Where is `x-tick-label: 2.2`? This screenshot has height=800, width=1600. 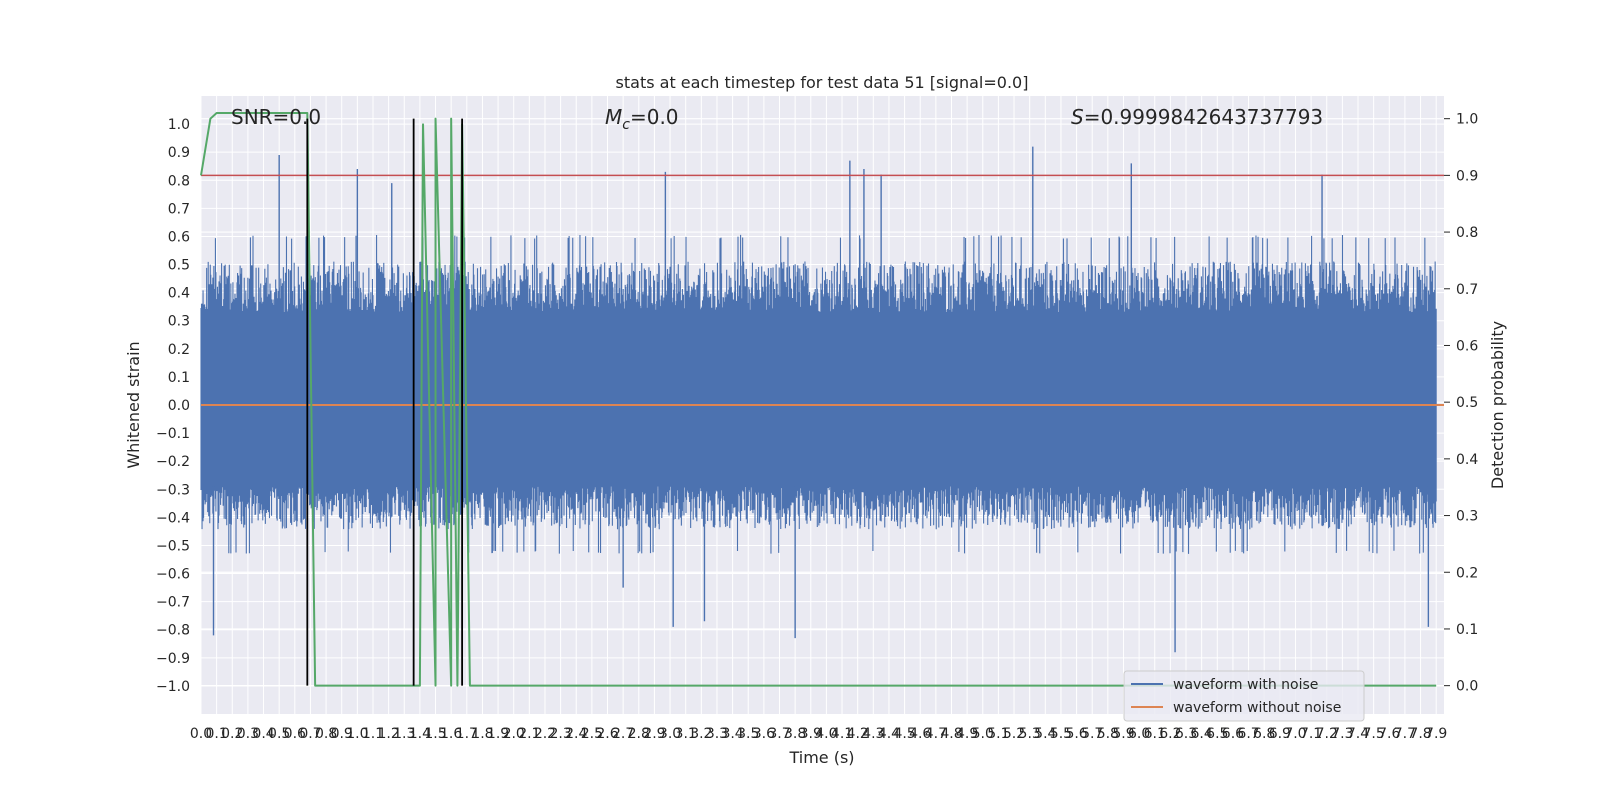 x-tick-label: 2.2 is located at coordinates (545, 734).